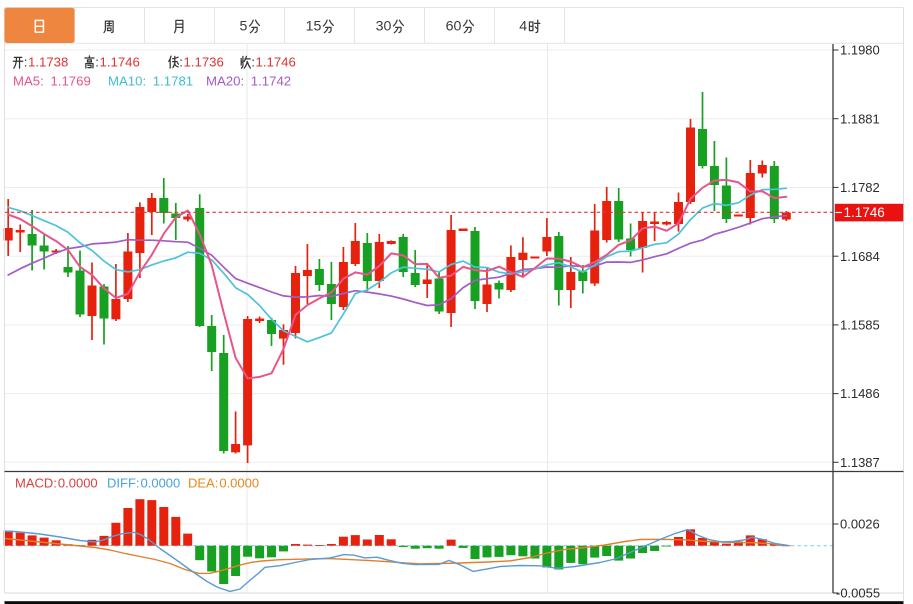  I want to click on svg-text: 60, so click(454, 26).